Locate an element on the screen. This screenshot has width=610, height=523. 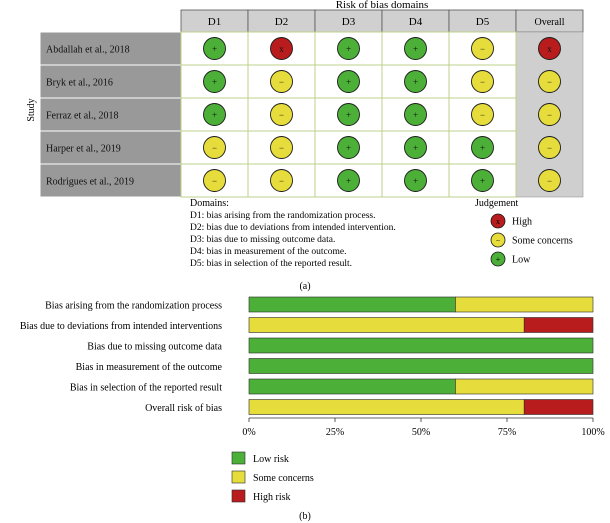
domains-heading: Domains: is located at coordinates (209, 203).